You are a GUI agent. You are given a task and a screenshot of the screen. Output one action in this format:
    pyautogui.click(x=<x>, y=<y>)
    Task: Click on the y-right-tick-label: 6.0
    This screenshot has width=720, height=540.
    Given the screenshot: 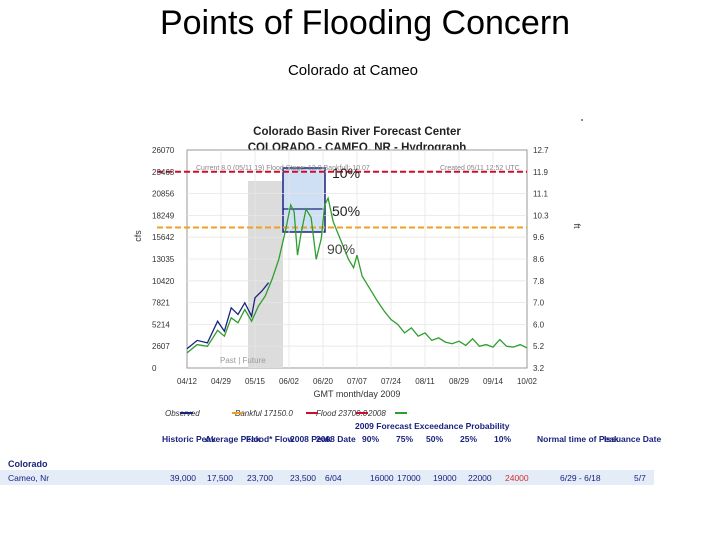 What is the action you would take?
    pyautogui.click(x=539, y=324)
    